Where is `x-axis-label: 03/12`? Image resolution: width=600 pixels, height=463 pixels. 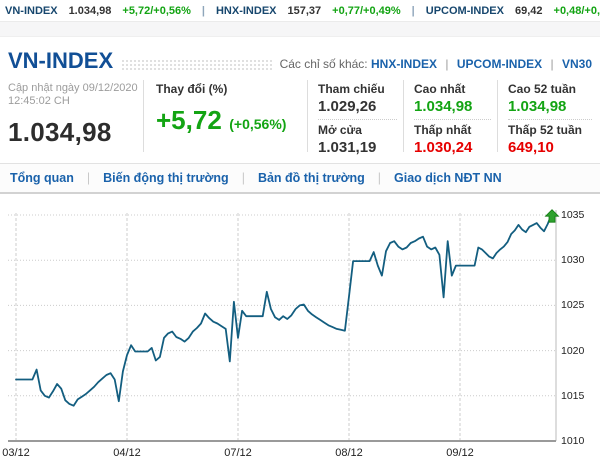
x-axis-label: 03/12 is located at coordinates (16, 453).